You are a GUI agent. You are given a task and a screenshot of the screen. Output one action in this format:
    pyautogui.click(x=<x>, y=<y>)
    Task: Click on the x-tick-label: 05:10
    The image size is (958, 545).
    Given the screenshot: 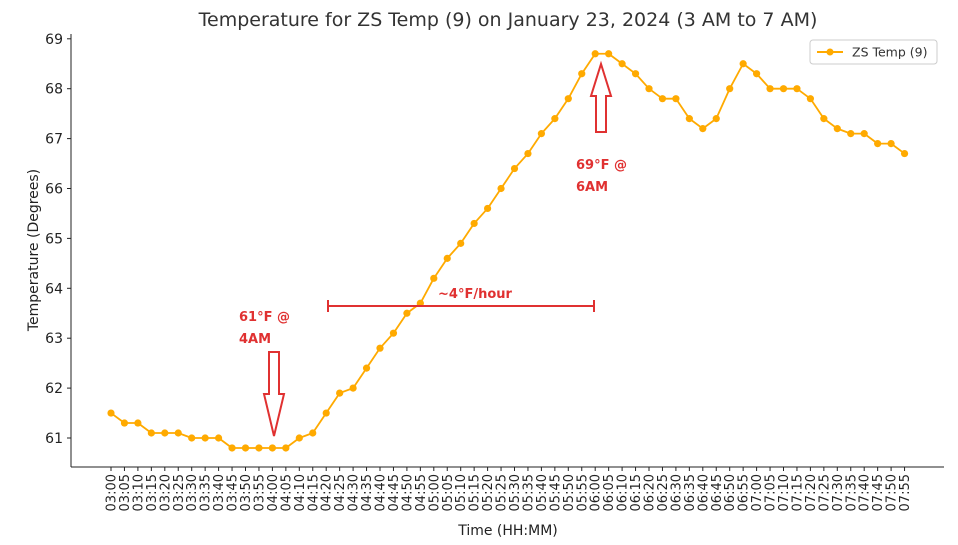 What is the action you would take?
    pyautogui.click(x=461, y=492)
    